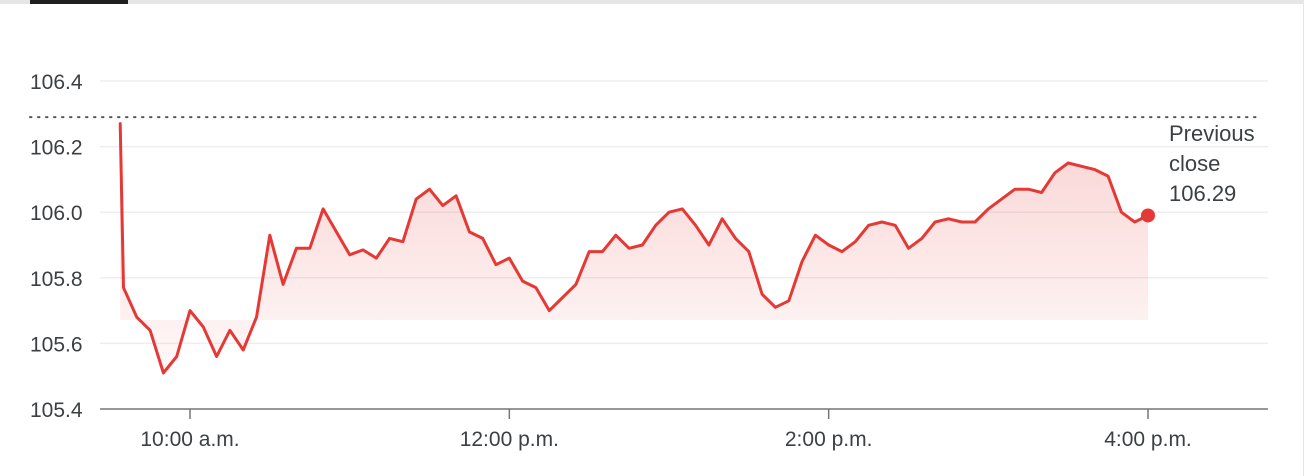  I want to click on x-tick-label: 12:00 p.m., so click(509, 439).